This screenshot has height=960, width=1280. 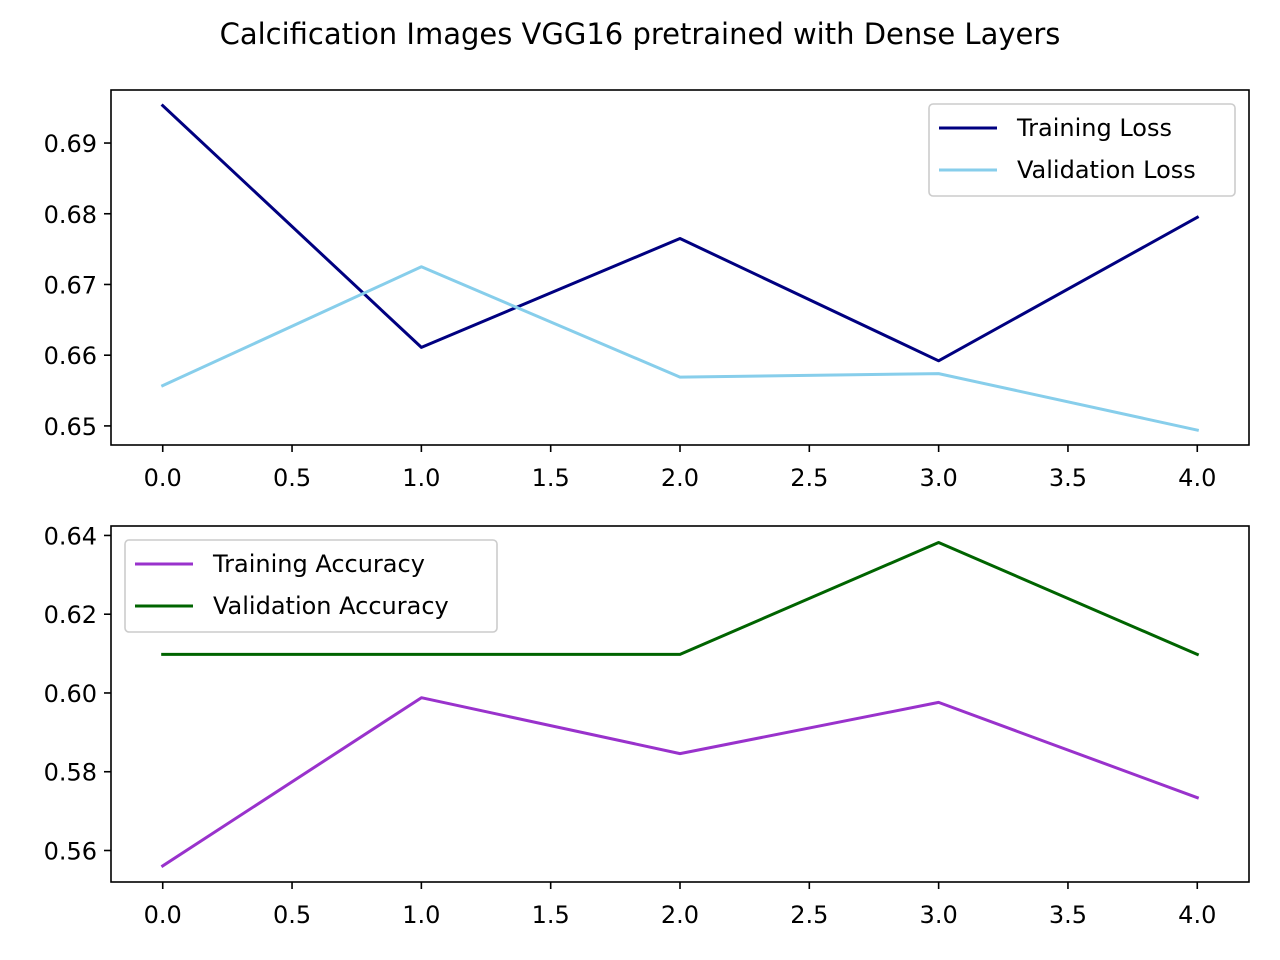 What do you see at coordinates (70, 536) in the screenshot?
I see `accuracy-y-tick-label: 0.64` at bounding box center [70, 536].